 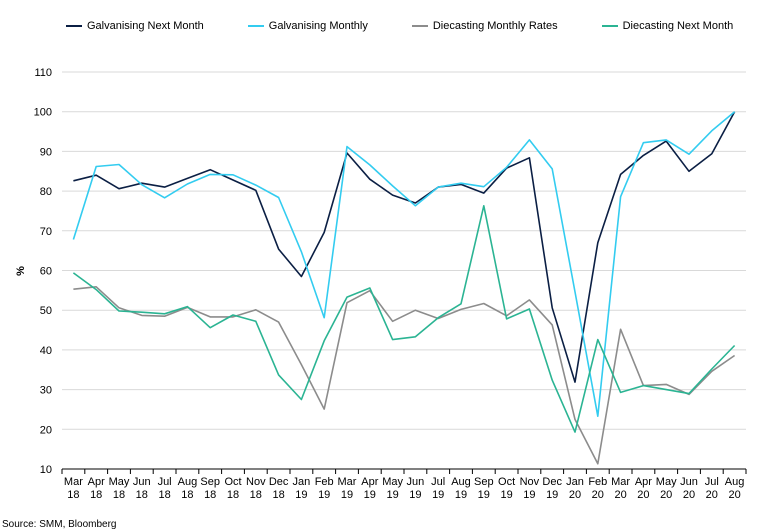 What do you see at coordinates (232, 482) in the screenshot?
I see `x-tick-month: Oct` at bounding box center [232, 482].